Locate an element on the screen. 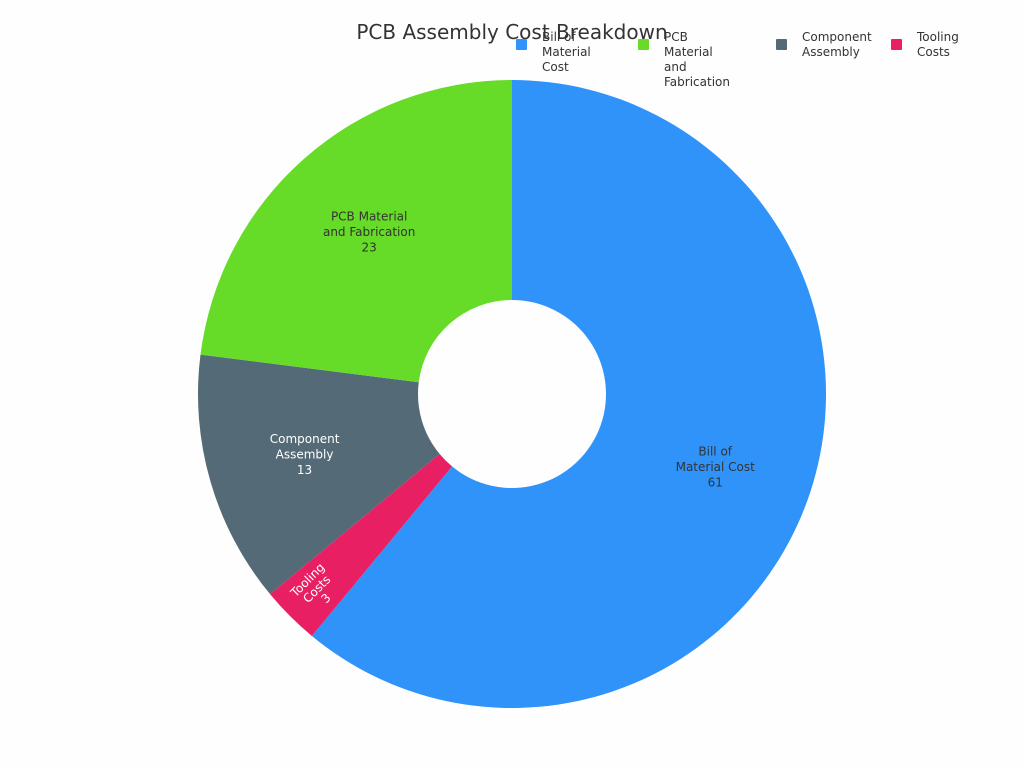 The height and width of the screenshot is (768, 1024). slice-label: Component Assembly 13 is located at coordinates (305, 454).